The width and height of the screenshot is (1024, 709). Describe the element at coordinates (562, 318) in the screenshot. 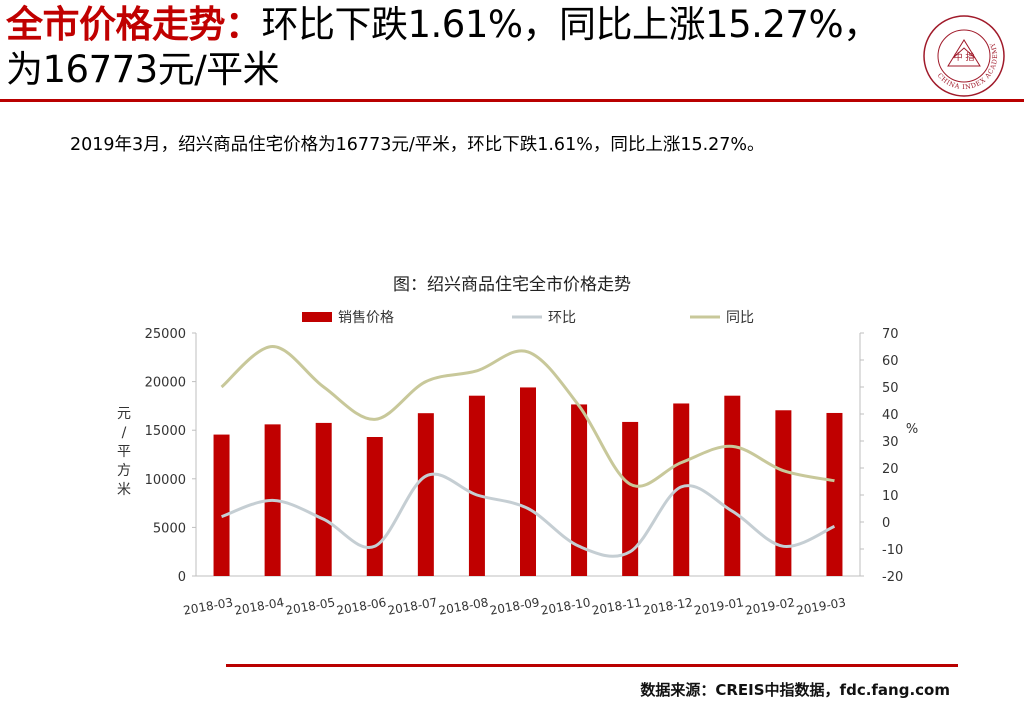

I see `legend-mom-label: 环比` at that location.